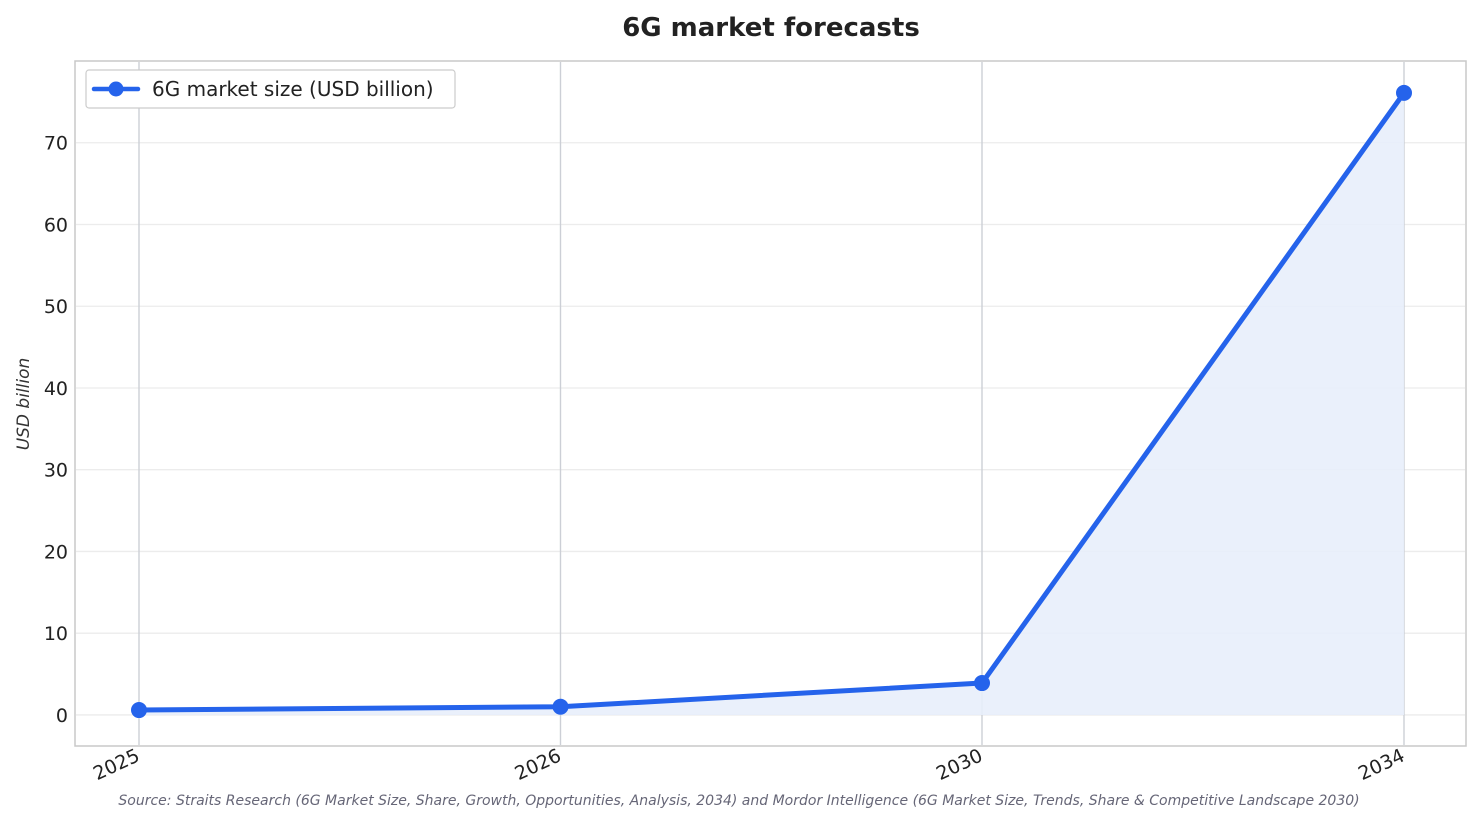 The image size is (1481, 824). Describe the element at coordinates (56, 471) in the screenshot. I see `y-tick-label-3: 30` at that location.